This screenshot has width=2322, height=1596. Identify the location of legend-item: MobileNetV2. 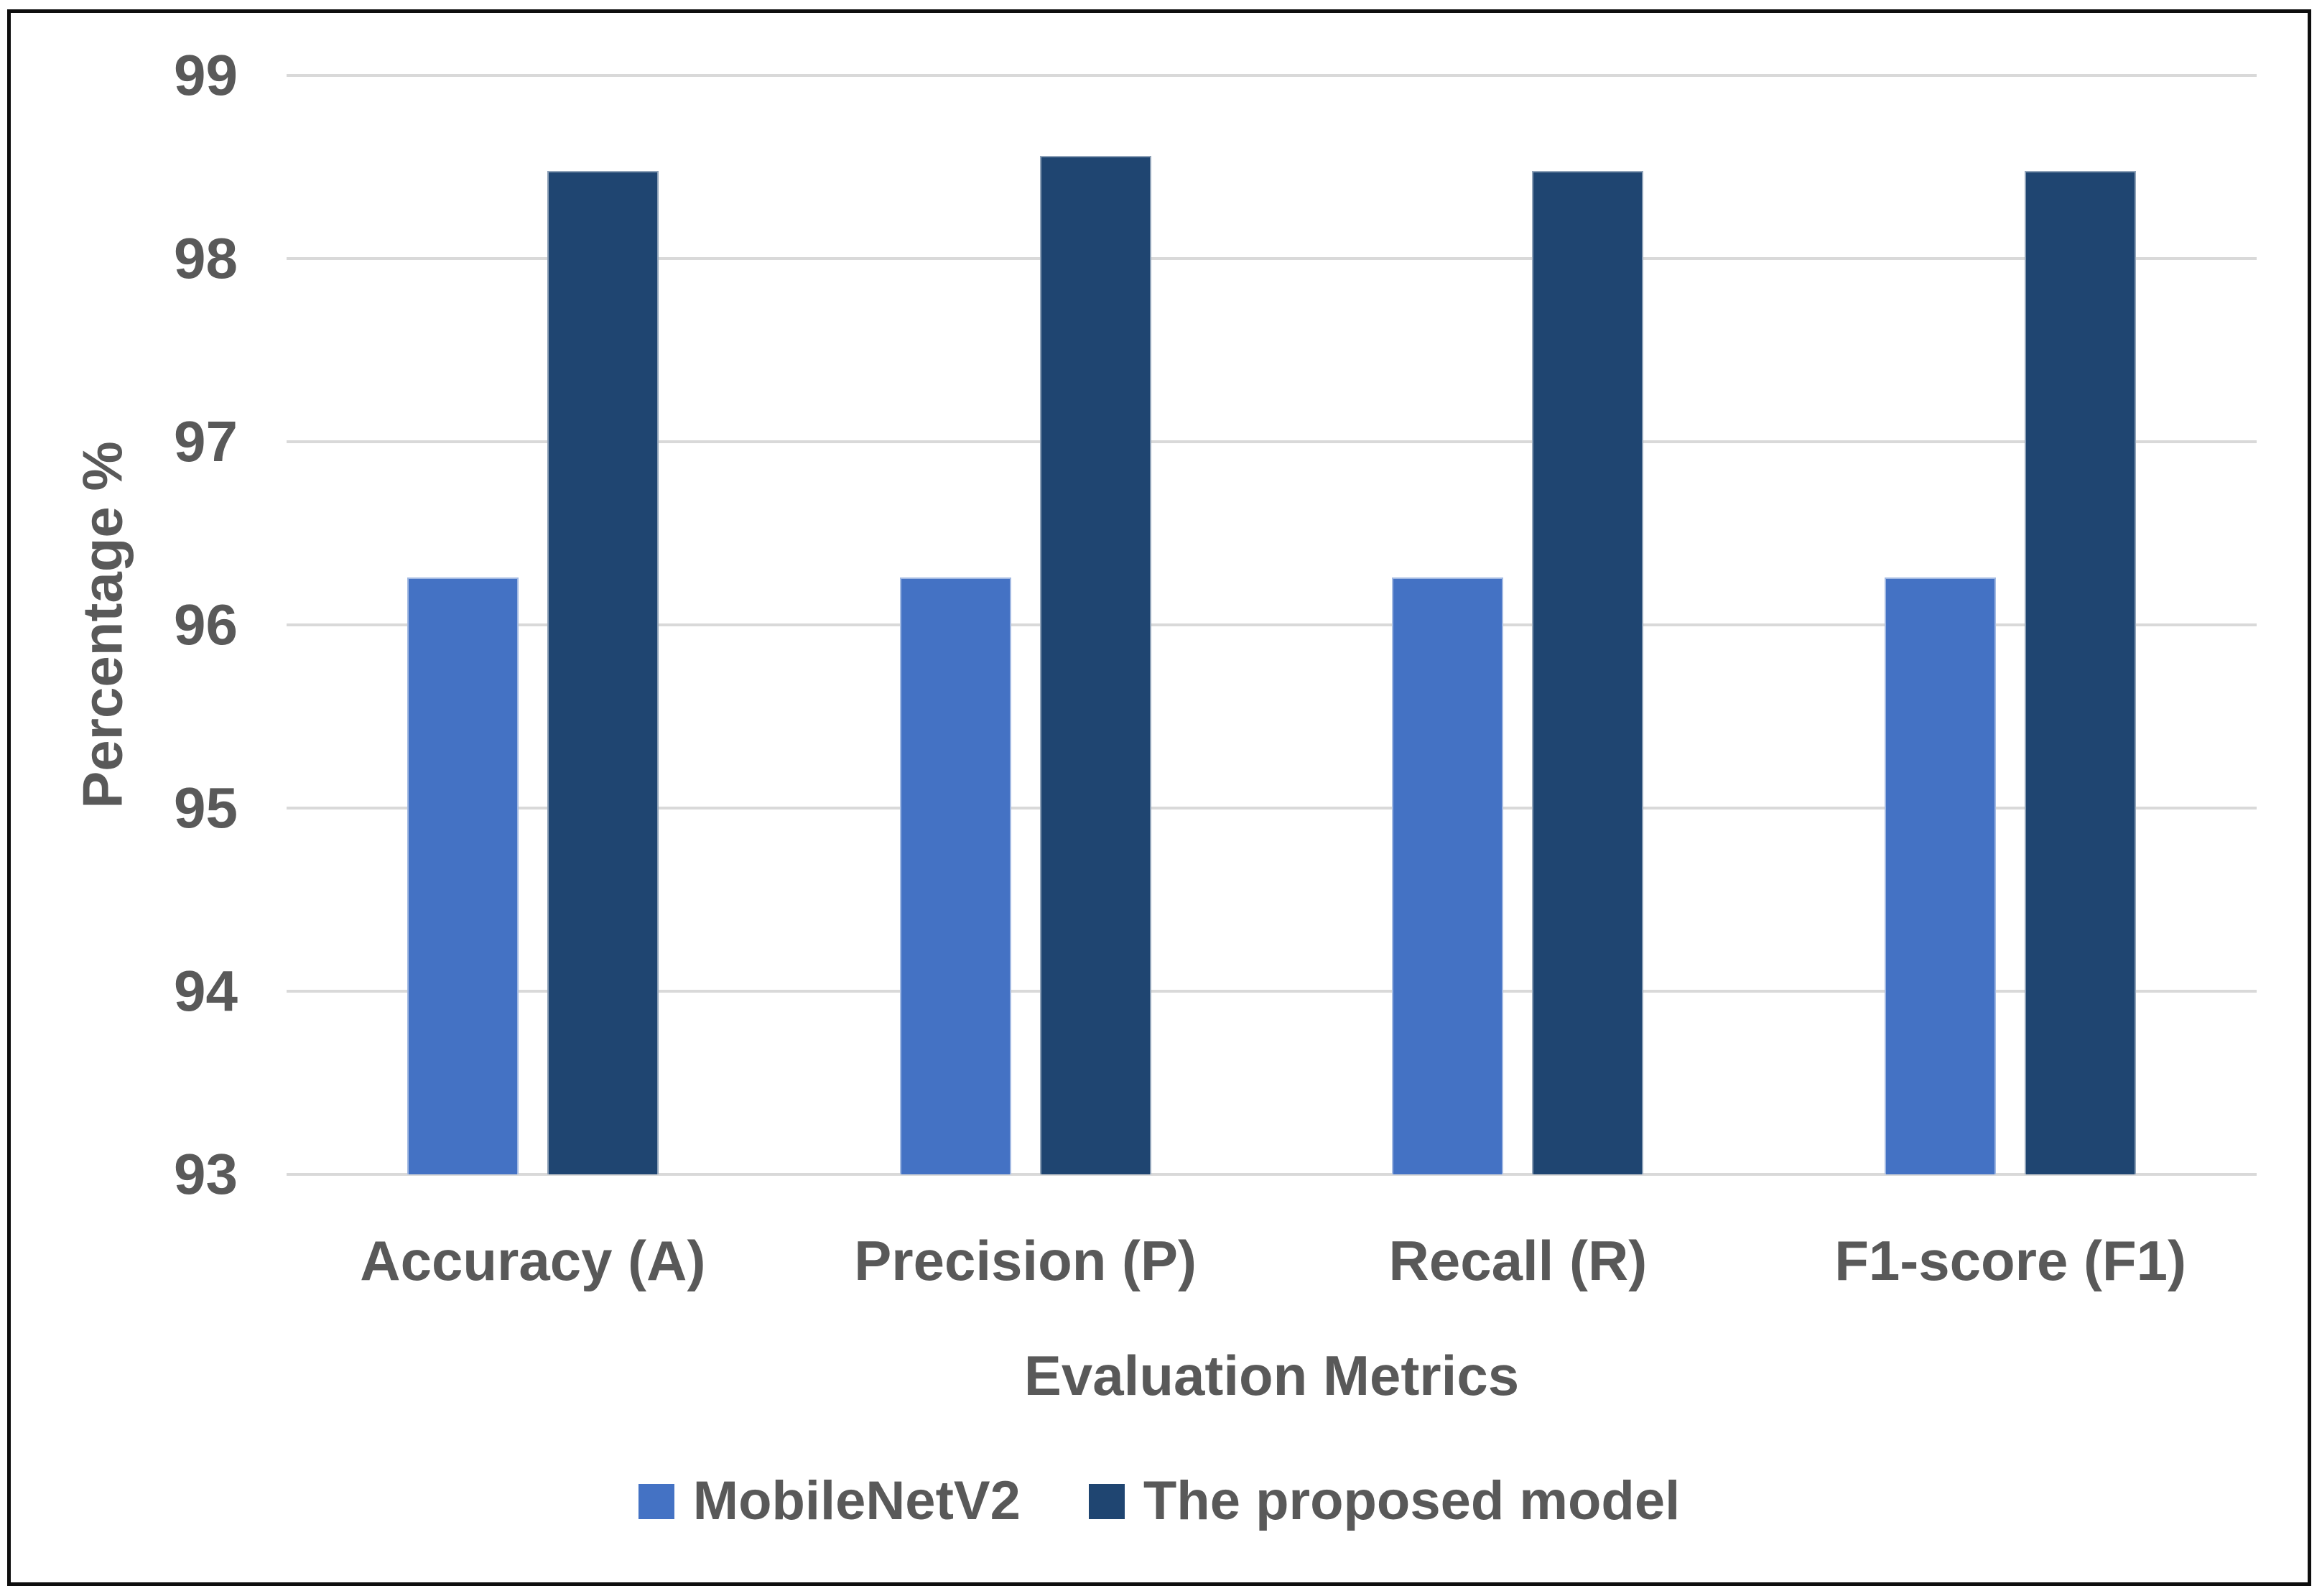
(829, 1501).